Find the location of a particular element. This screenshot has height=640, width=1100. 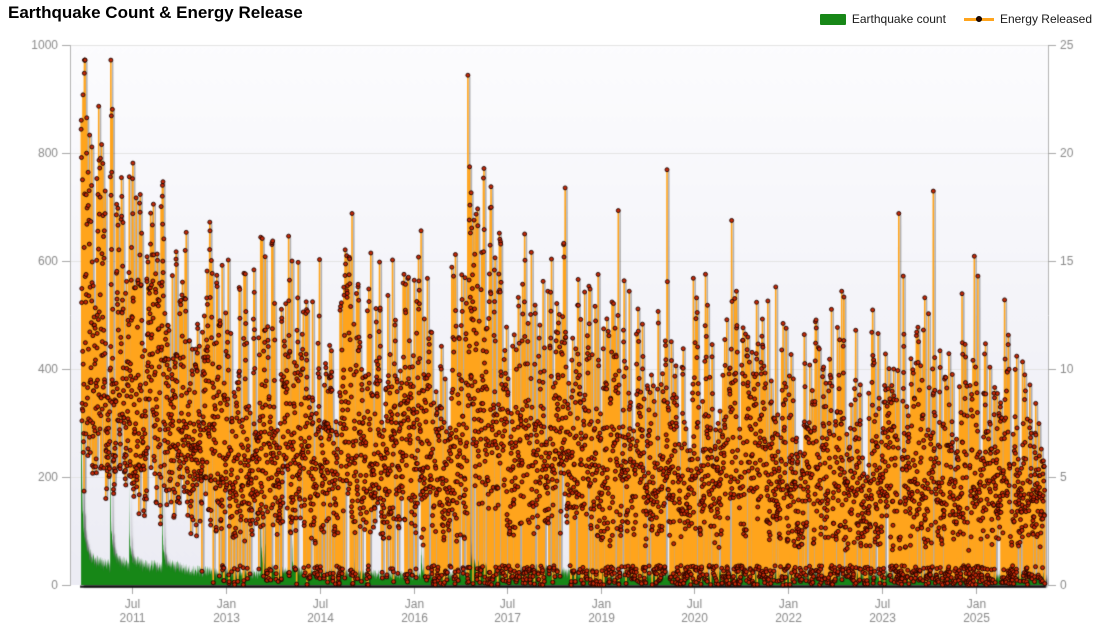

energy-released-swatch-icon is located at coordinates (978, 19).